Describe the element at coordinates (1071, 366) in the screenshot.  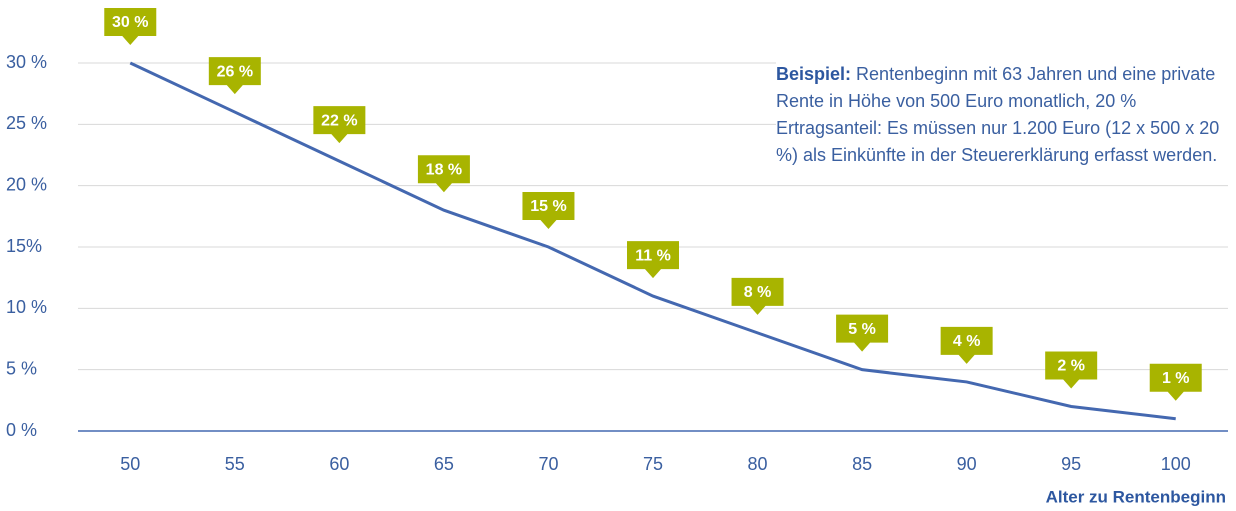
I see `data-label: 2 %` at that location.